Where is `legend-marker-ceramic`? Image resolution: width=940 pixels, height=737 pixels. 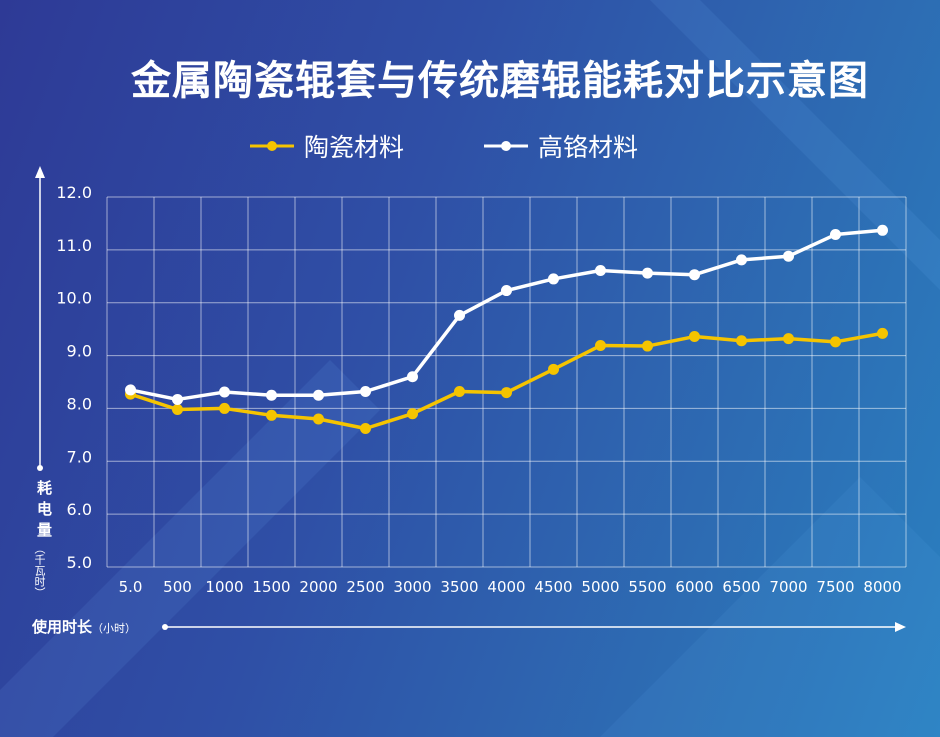 legend-marker-ceramic is located at coordinates (272, 146).